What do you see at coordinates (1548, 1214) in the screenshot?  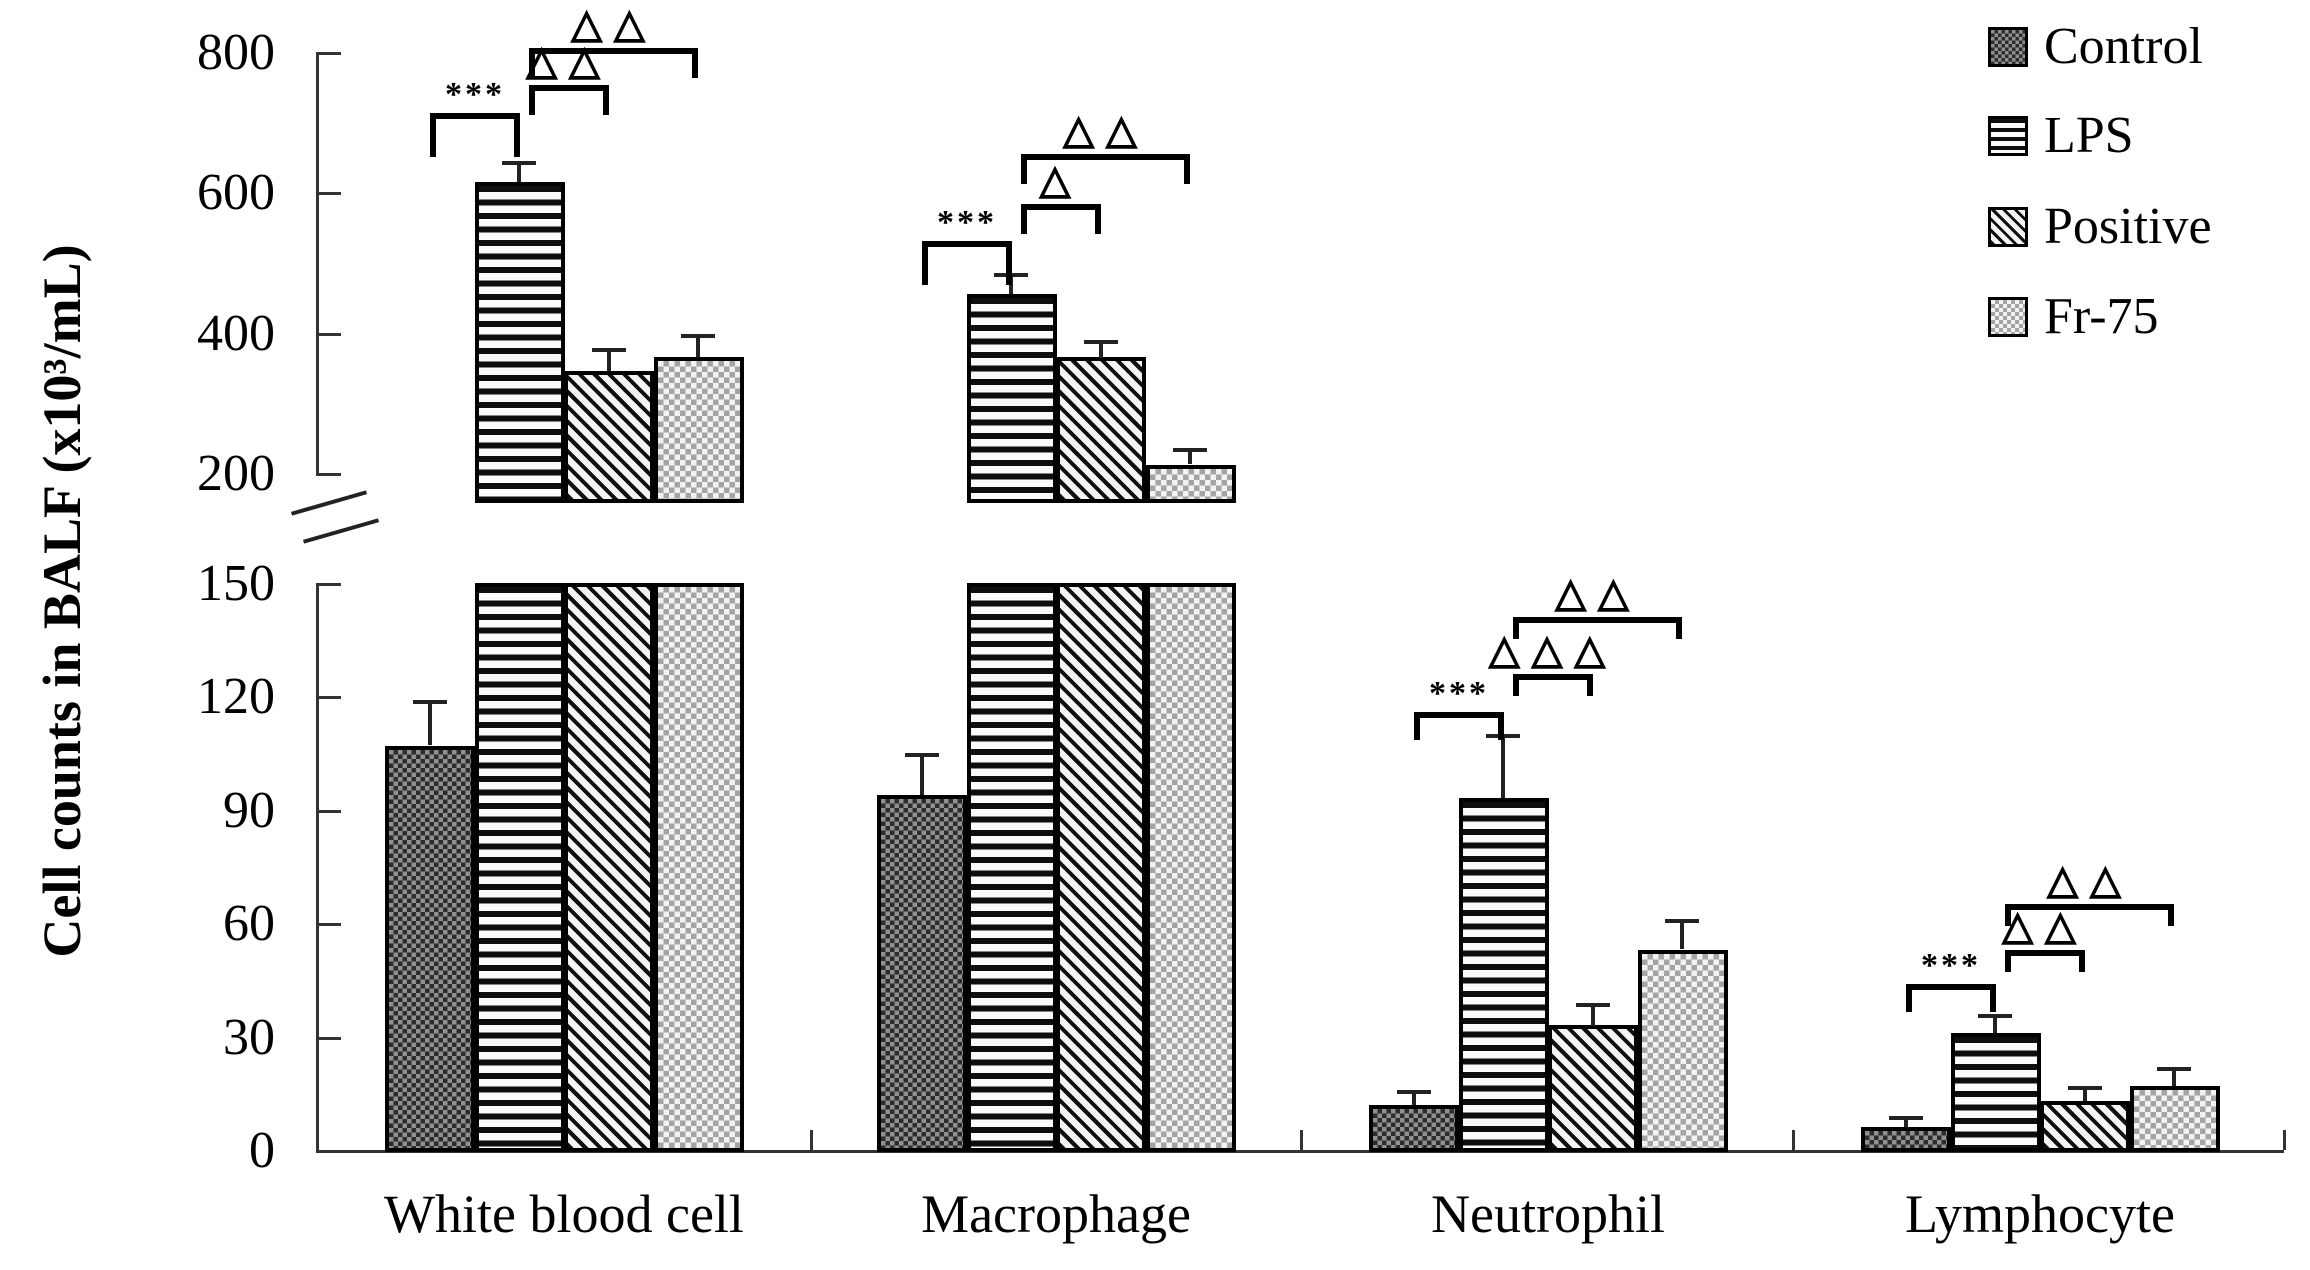 I see `category-label: Neutrophil` at bounding box center [1548, 1214].